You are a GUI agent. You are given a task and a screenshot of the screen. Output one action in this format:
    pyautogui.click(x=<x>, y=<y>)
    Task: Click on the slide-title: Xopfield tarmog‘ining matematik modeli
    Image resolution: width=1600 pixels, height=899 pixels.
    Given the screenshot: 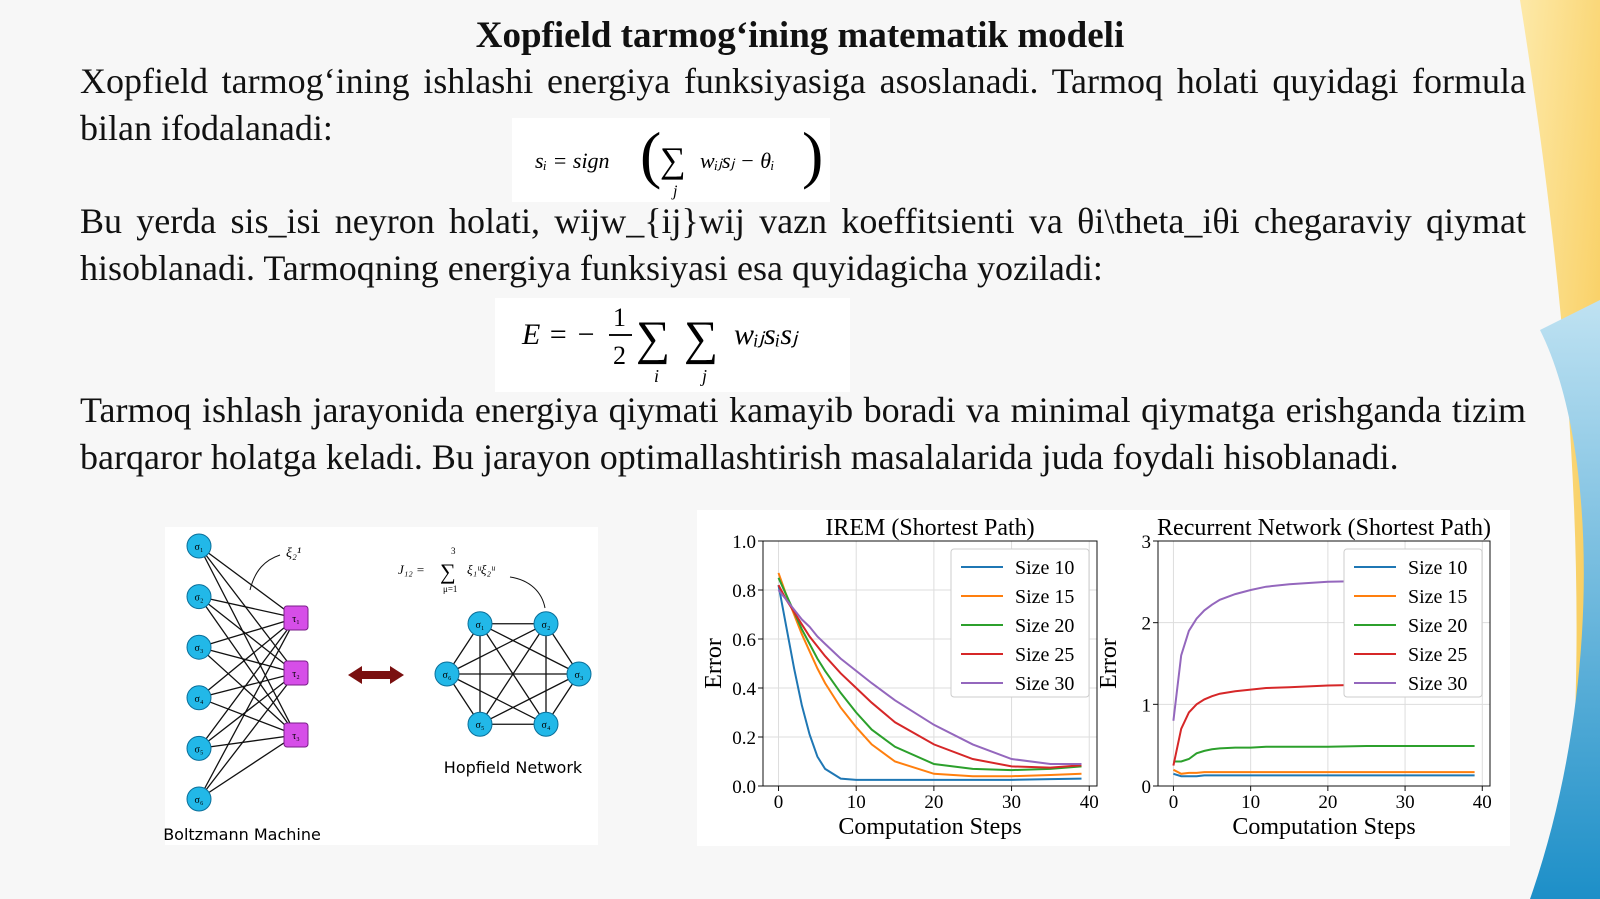 What is the action you would take?
    pyautogui.click(x=800, y=35)
    